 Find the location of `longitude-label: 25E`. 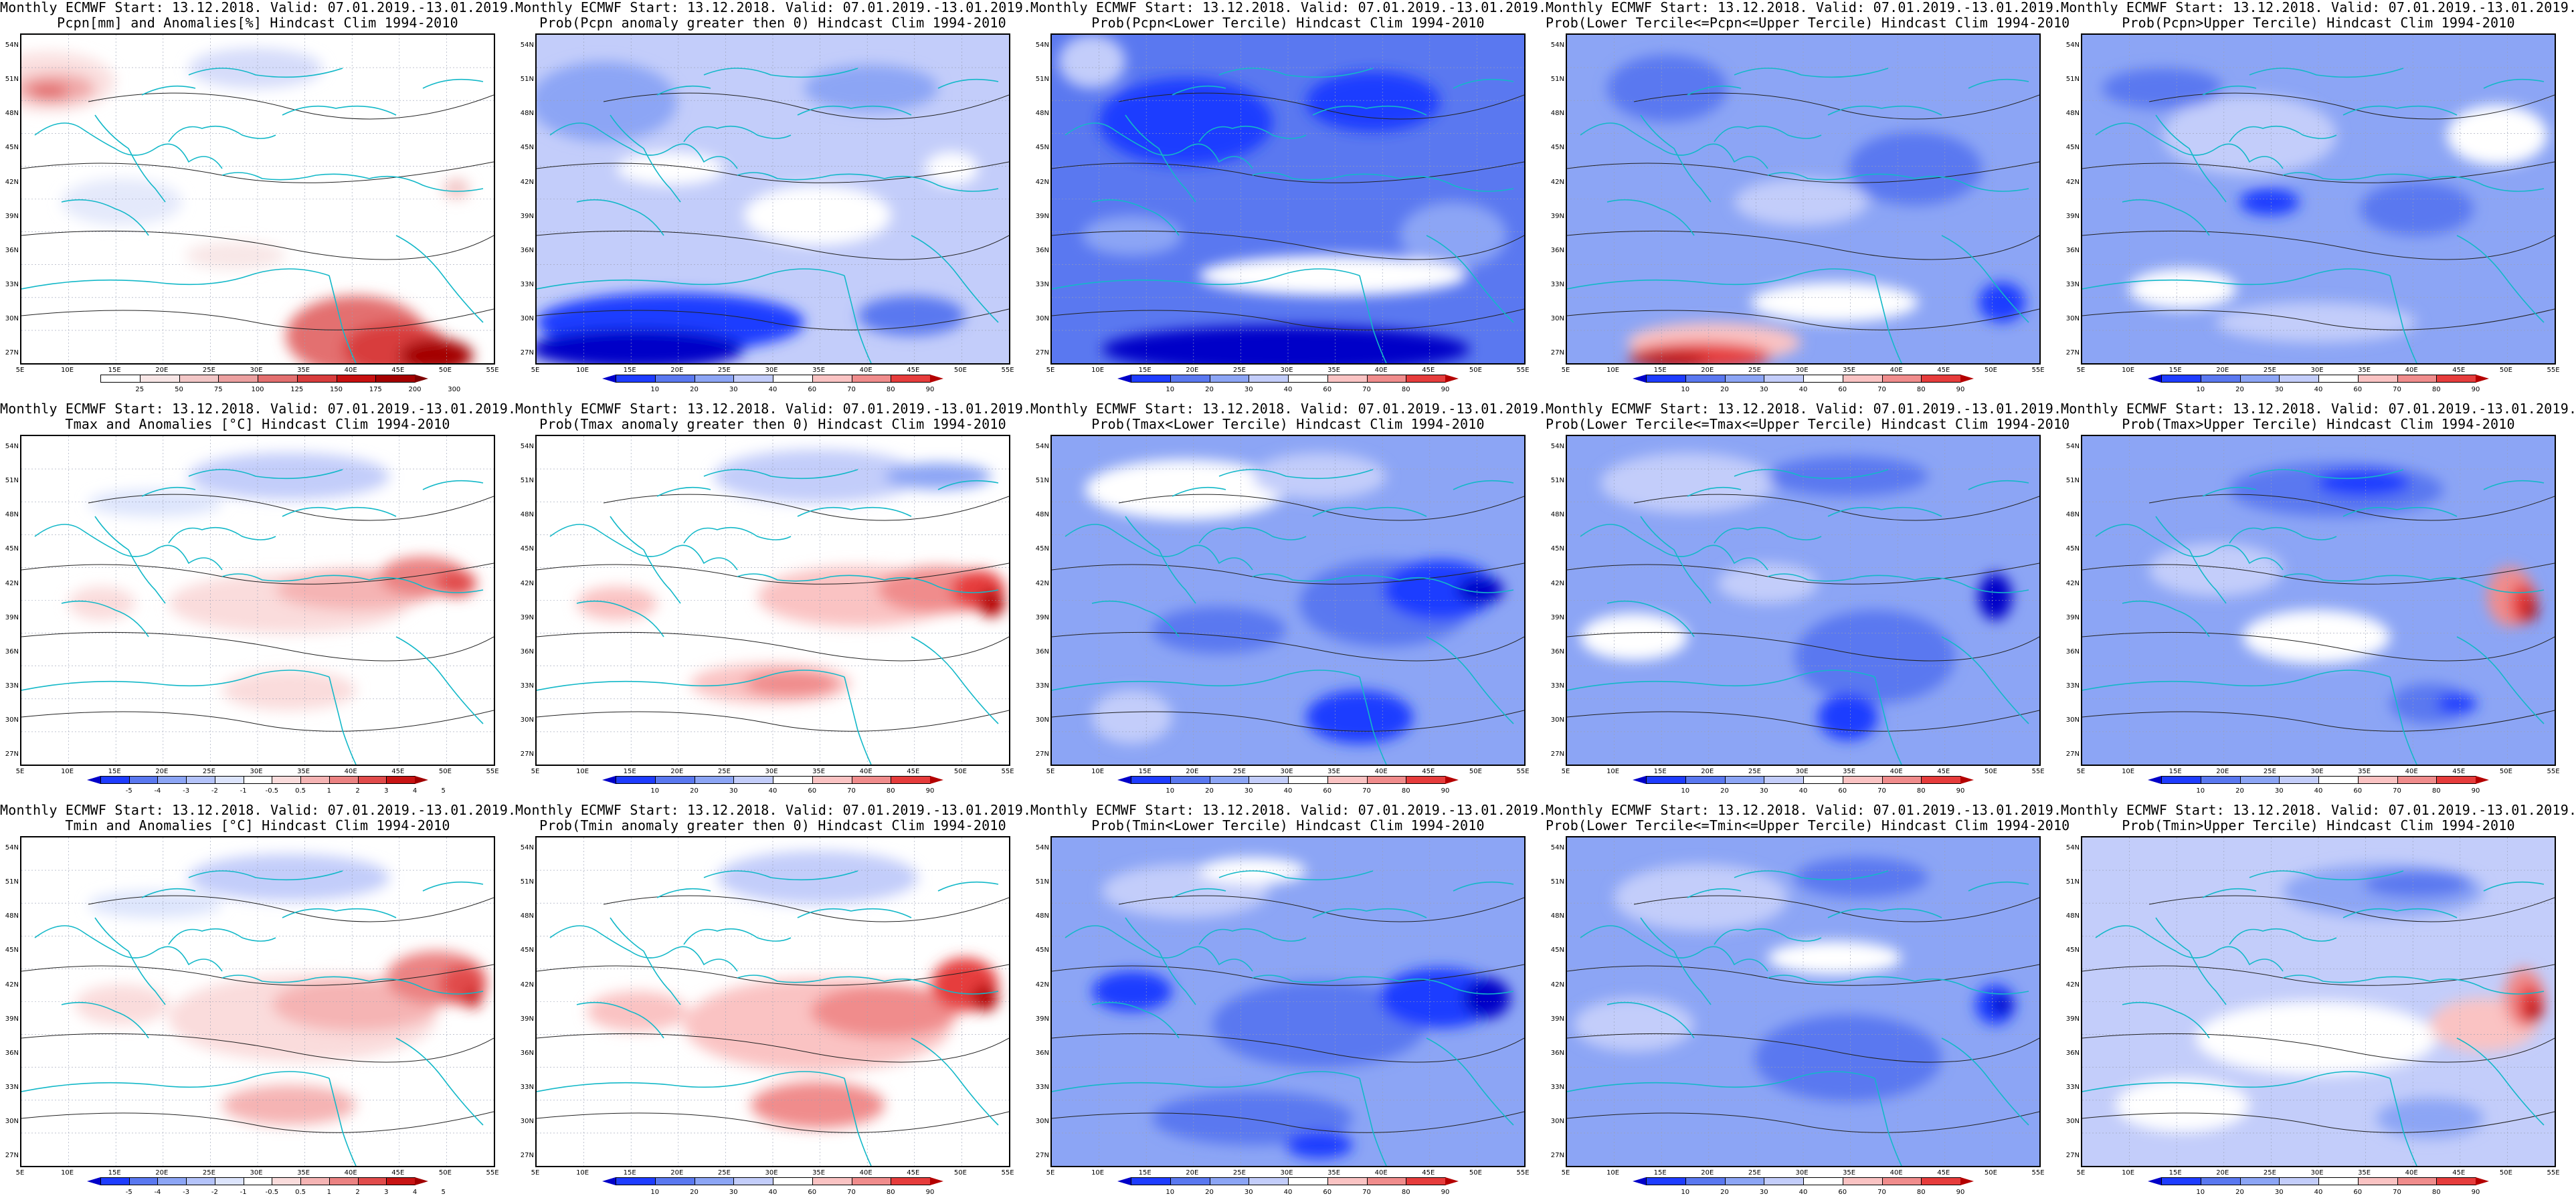

longitude-label: 25E is located at coordinates (1754, 771).